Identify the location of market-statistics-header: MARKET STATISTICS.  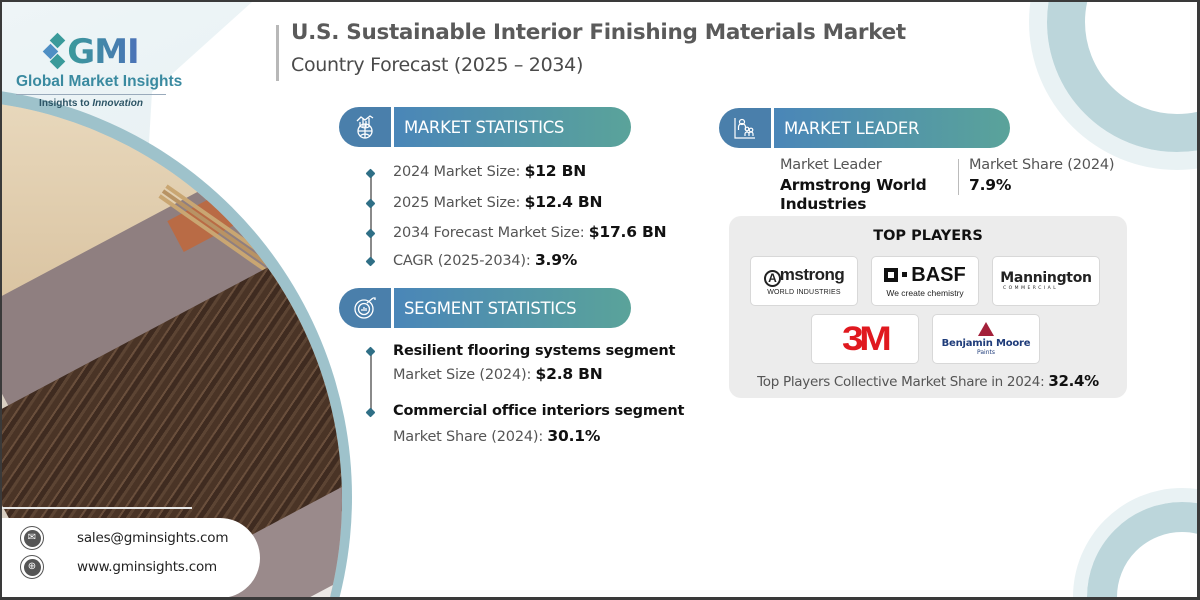
(485, 127).